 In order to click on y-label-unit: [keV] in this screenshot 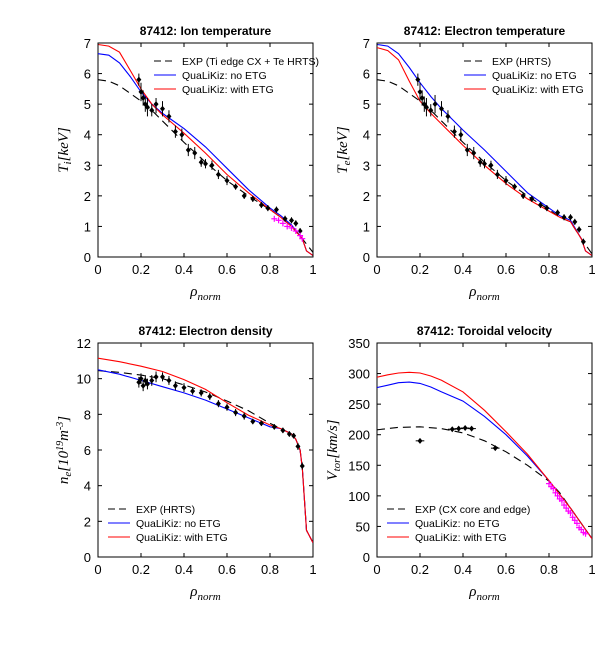, I will do `click(64, 144)`.